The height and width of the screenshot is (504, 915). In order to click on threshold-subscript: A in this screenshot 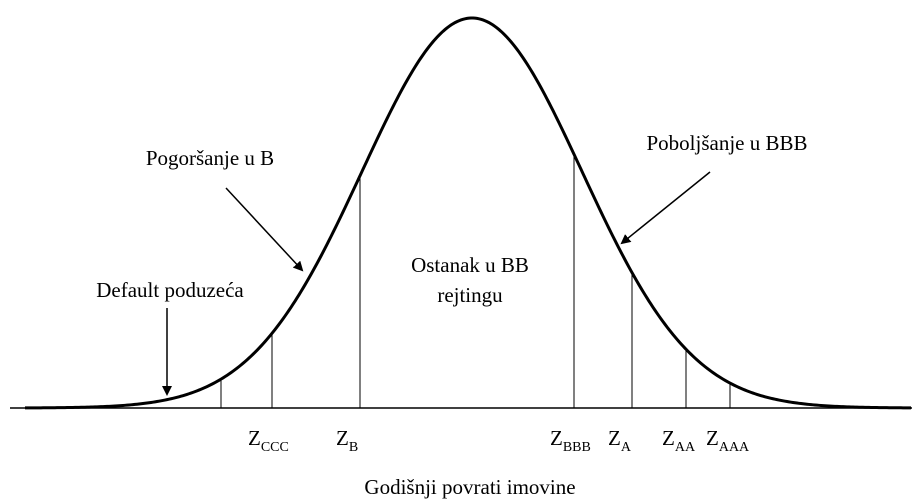, I will do `click(626, 447)`.